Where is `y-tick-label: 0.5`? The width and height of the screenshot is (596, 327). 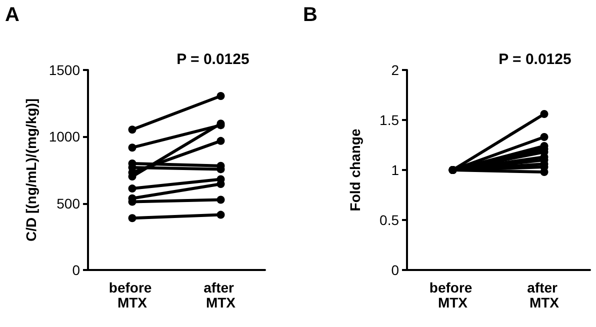 y-tick-label: 0.5 is located at coordinates (390, 220).